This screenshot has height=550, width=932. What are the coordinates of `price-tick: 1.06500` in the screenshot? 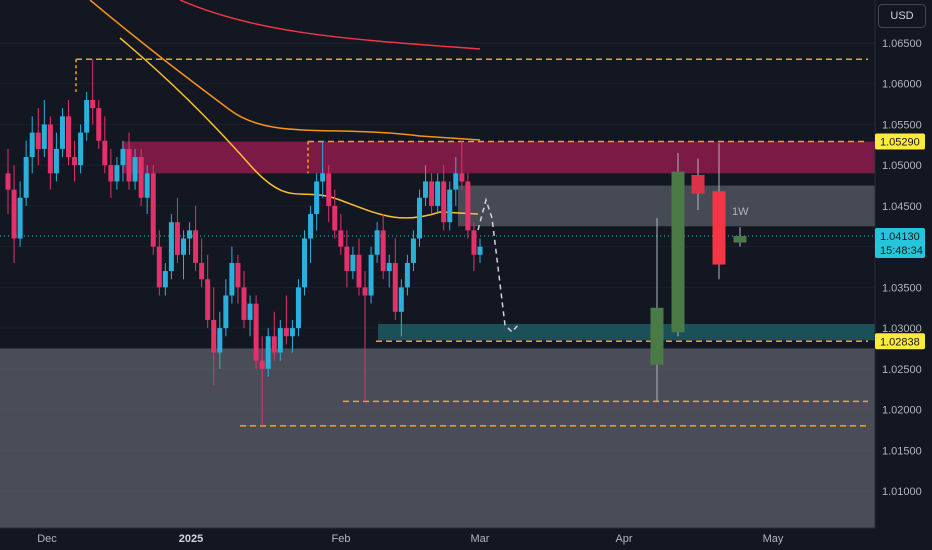 It's located at (902, 44).